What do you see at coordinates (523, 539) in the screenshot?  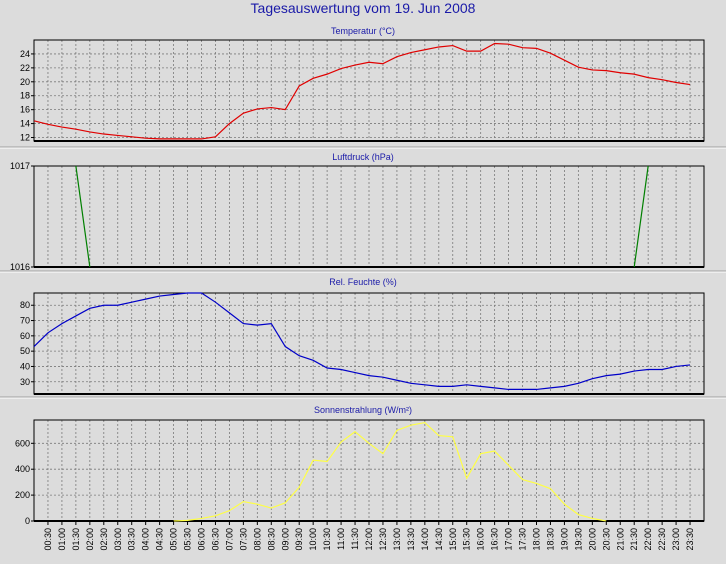 I see `x-tick-label: 17:30` at bounding box center [523, 539].